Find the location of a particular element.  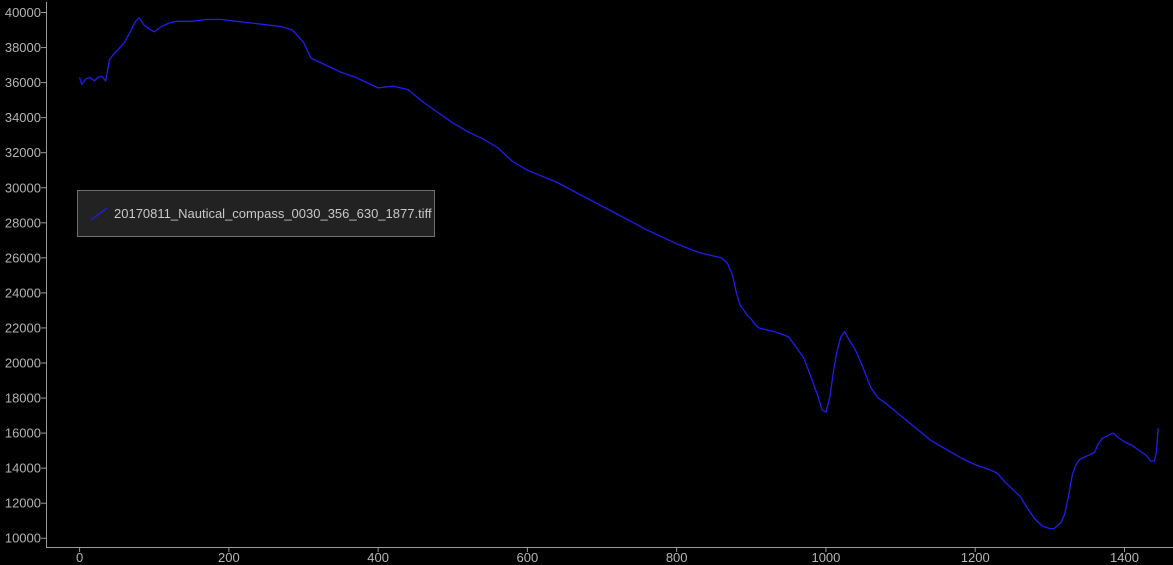

x-tick-label: 1000 is located at coordinates (825, 557).